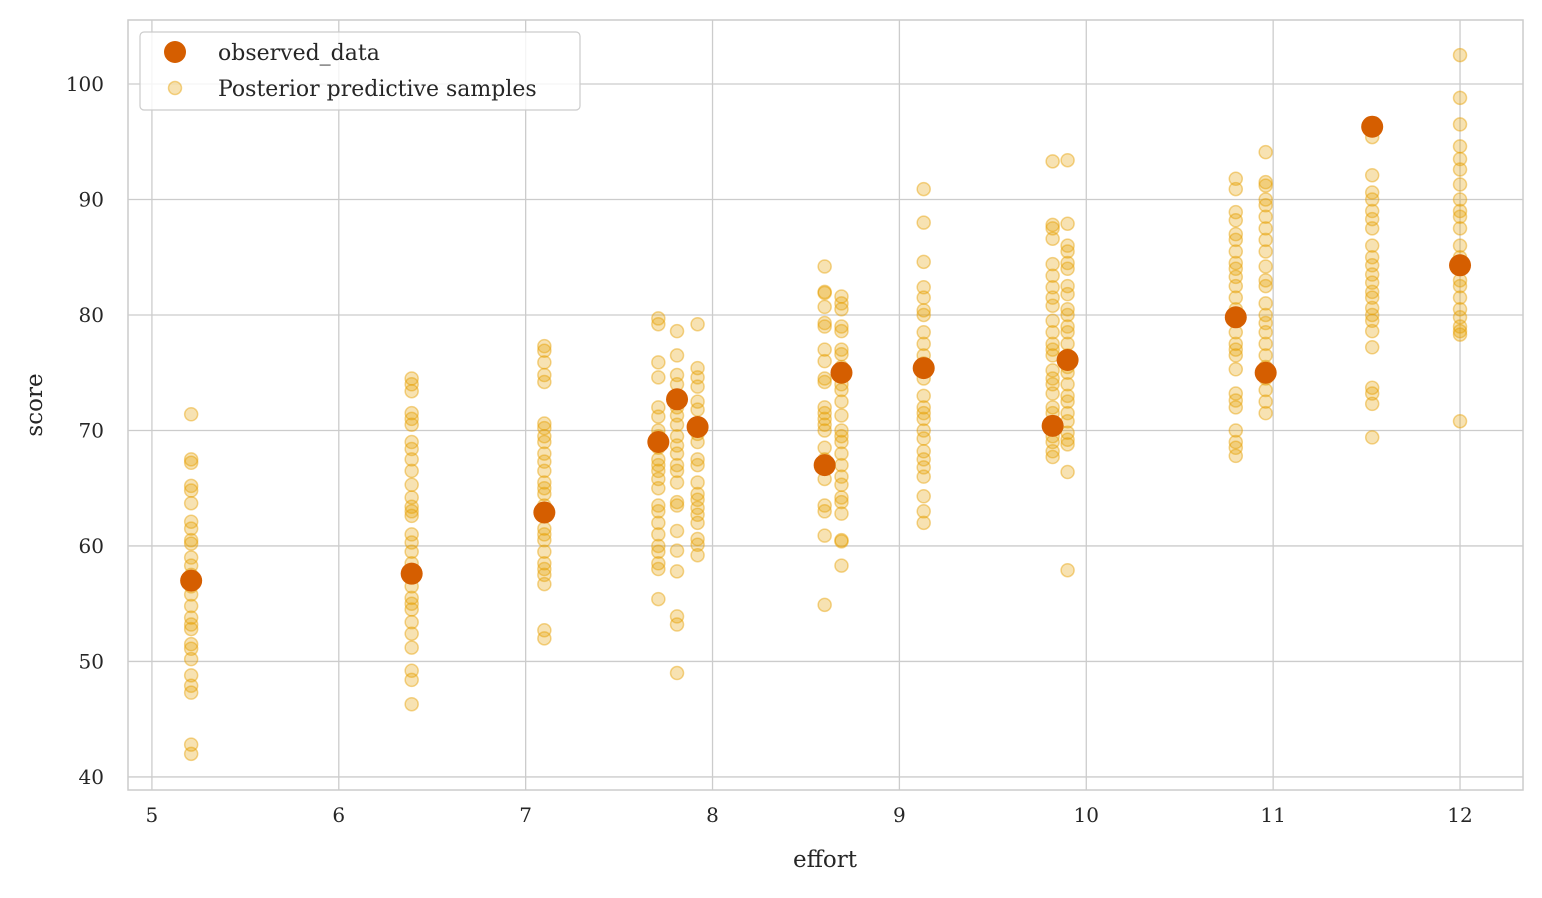 The image size is (1542, 898). What do you see at coordinates (91, 777) in the screenshot?
I see `y-tick-label: 40` at bounding box center [91, 777].